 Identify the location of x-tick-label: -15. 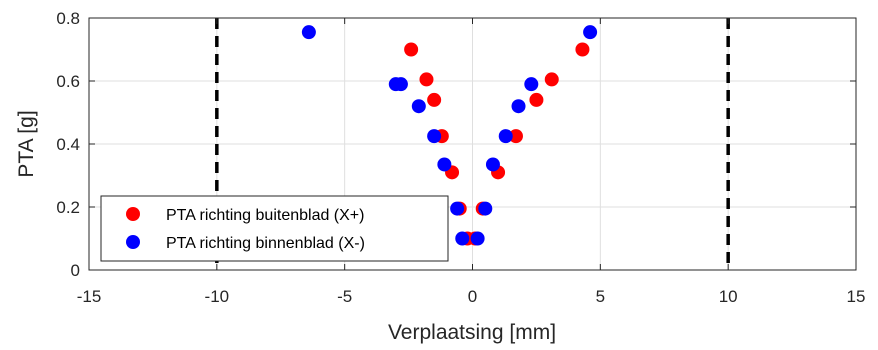
(89, 296).